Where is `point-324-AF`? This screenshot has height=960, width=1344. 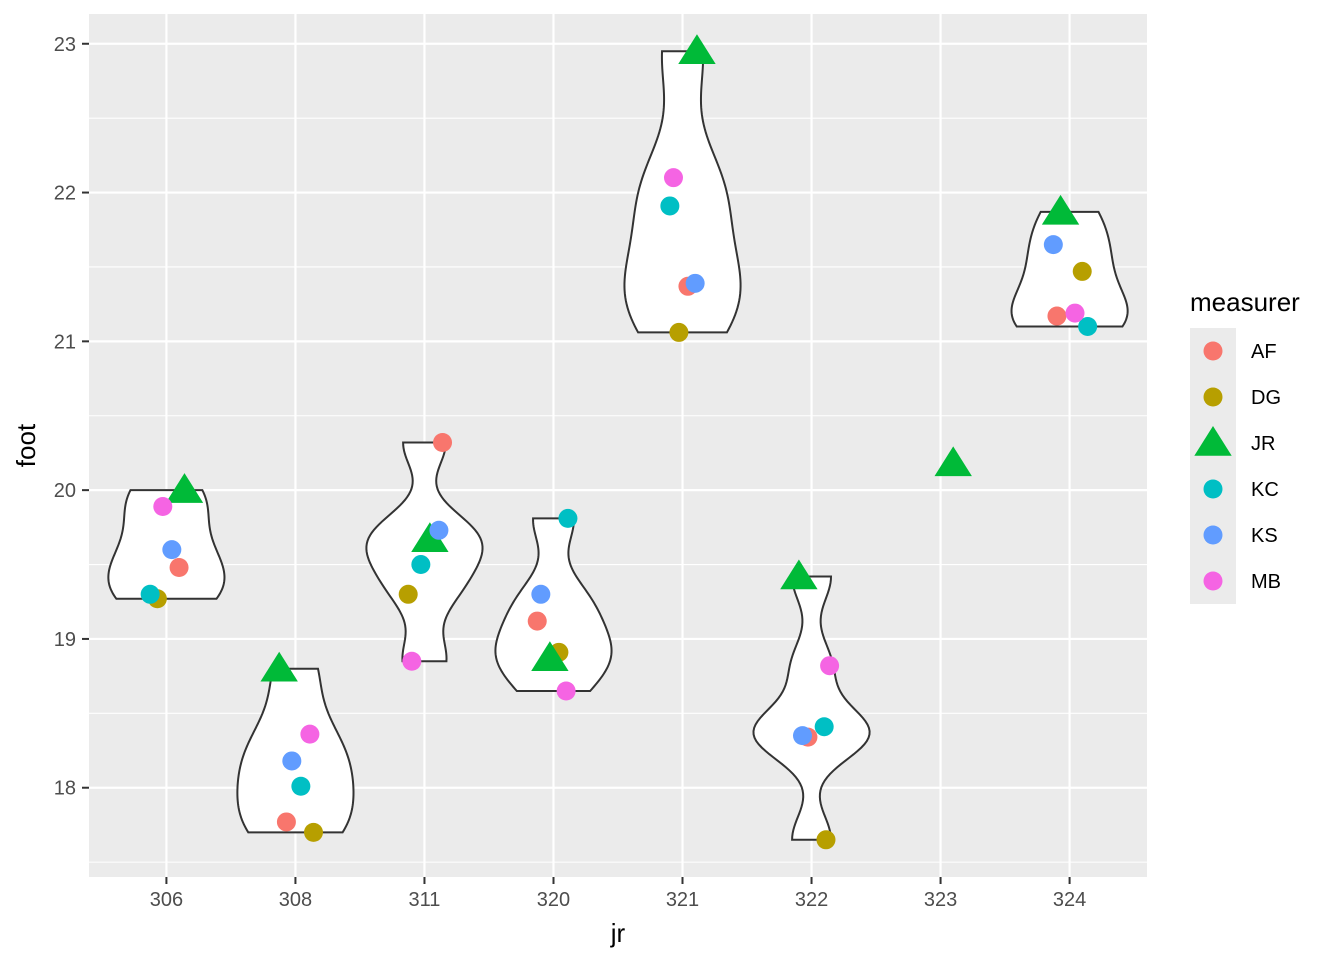 point-324-AF is located at coordinates (1057, 316).